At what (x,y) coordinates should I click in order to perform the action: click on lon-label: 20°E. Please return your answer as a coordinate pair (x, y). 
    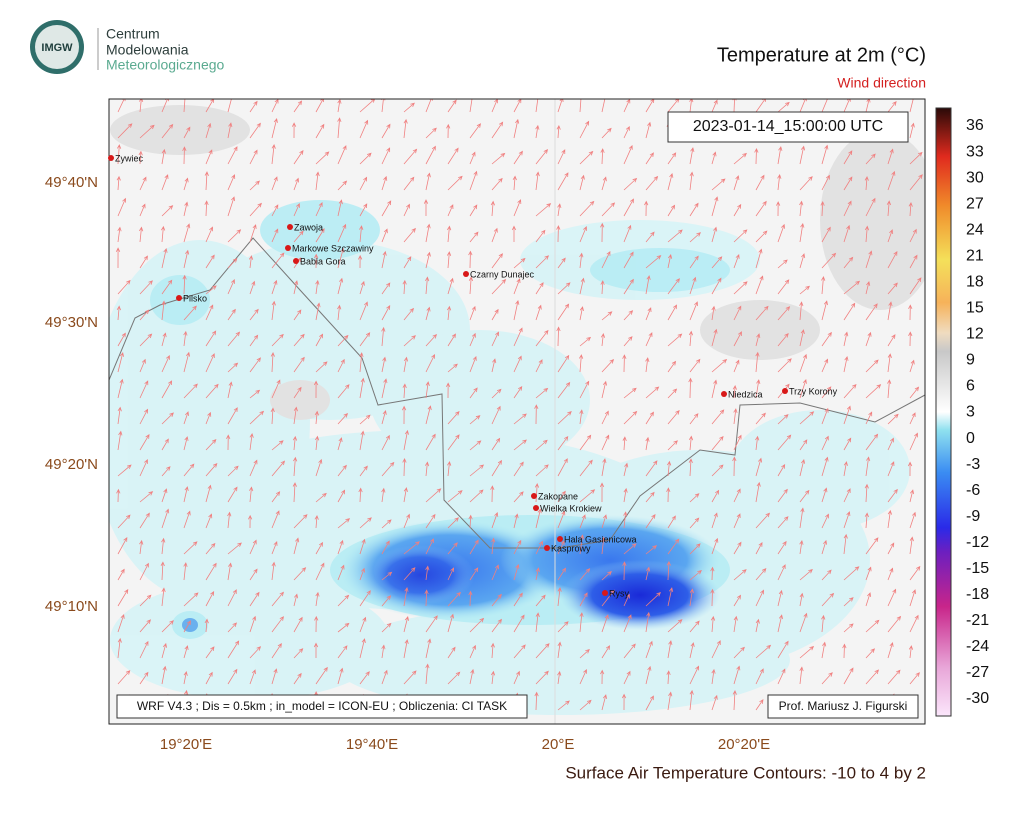
    Looking at the image, I should click on (558, 744).